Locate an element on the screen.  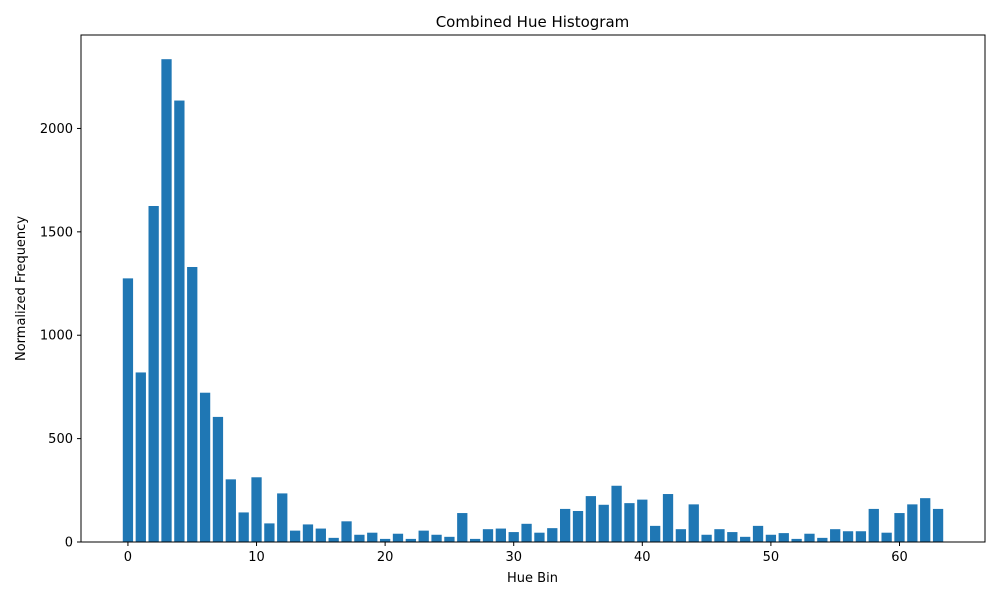
x-axis-ticks: 0 10 20 30 40 50 60 is located at coordinates (516, 553).